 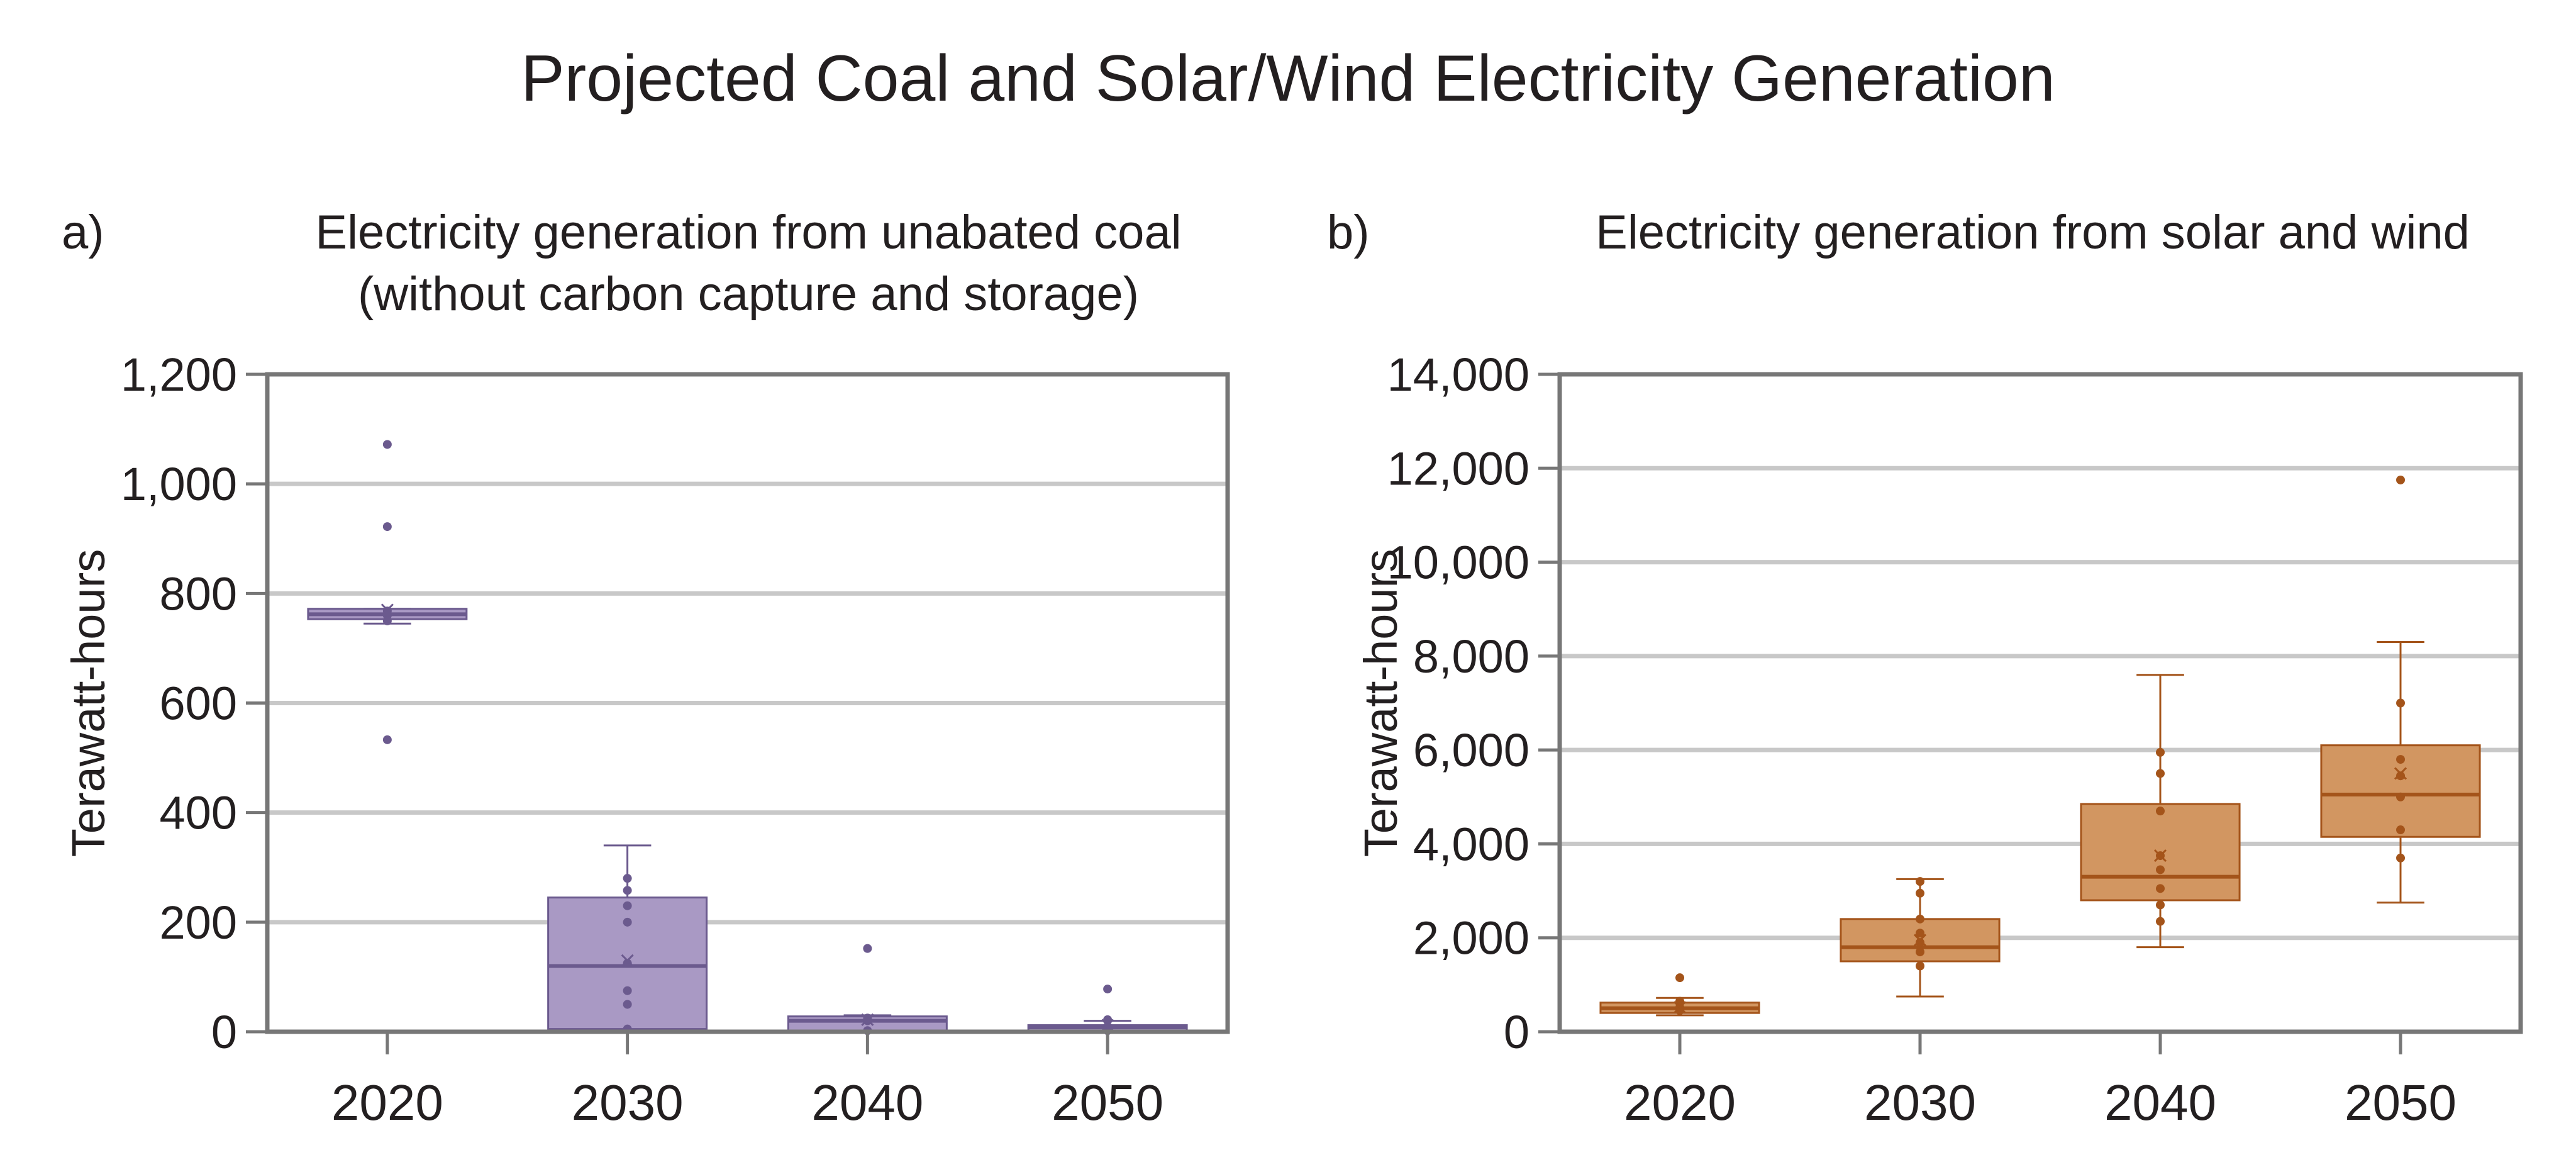 I want to click on y-tick-label: 2,000, so click(x=1471, y=938).